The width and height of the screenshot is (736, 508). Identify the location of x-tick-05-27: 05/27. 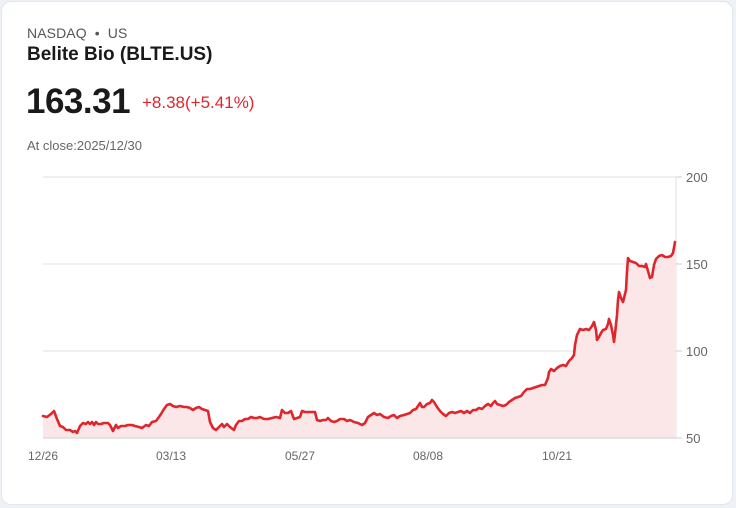
(300, 456).